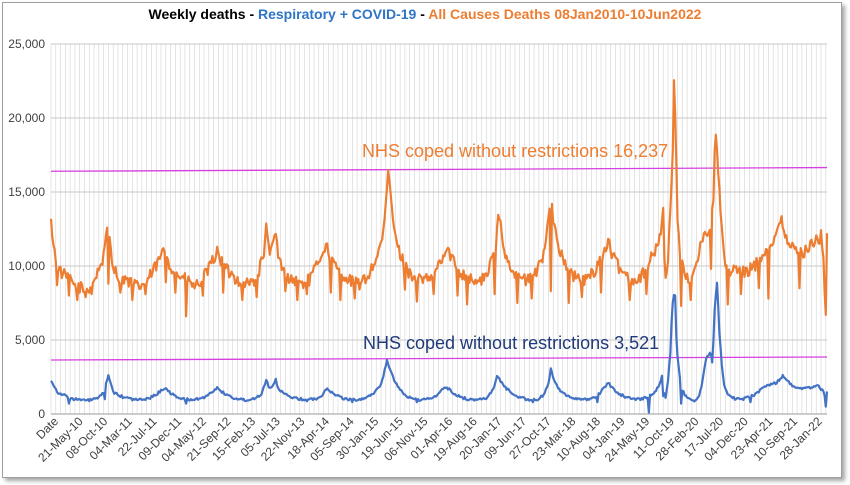 The height and width of the screenshot is (485, 850). What do you see at coordinates (30, 340) in the screenshot?
I see `y-tick-label: 5,000` at bounding box center [30, 340].